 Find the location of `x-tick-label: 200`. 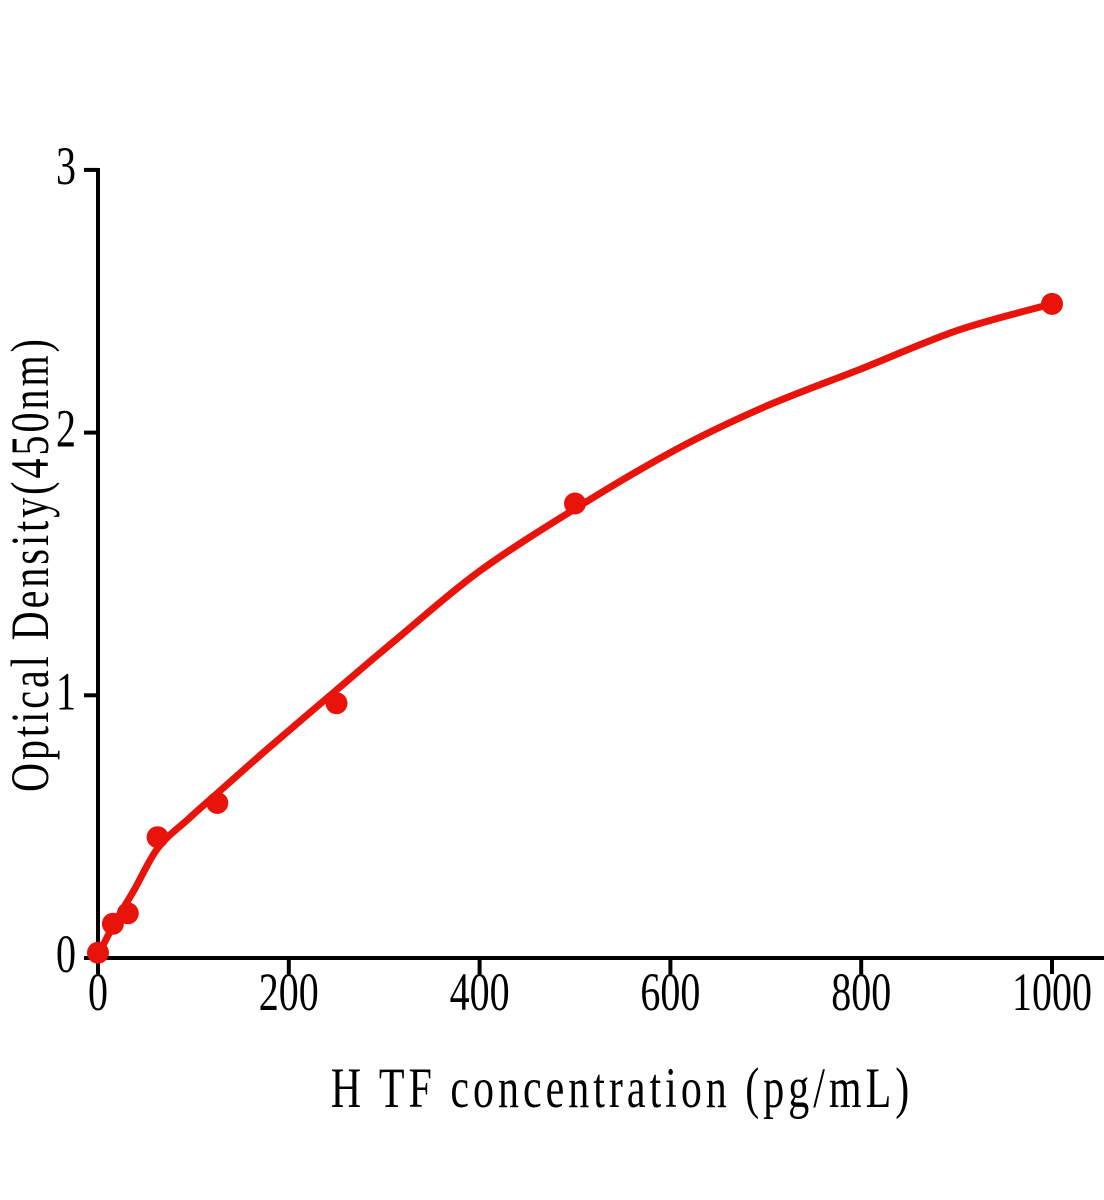

x-tick-label: 200 is located at coordinates (289, 992).